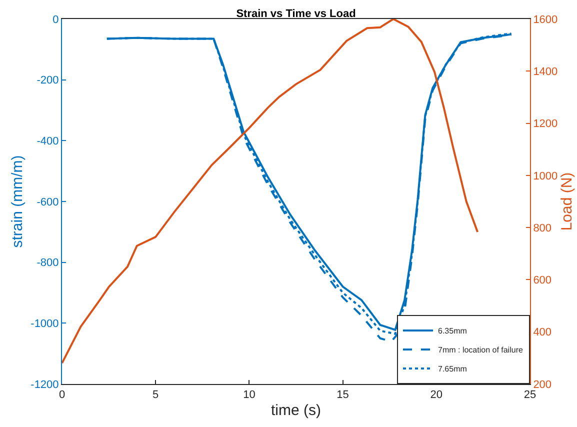 The width and height of the screenshot is (577, 427). Describe the element at coordinates (342, 395) in the screenshot. I see `x-tick-label: 15` at that location.